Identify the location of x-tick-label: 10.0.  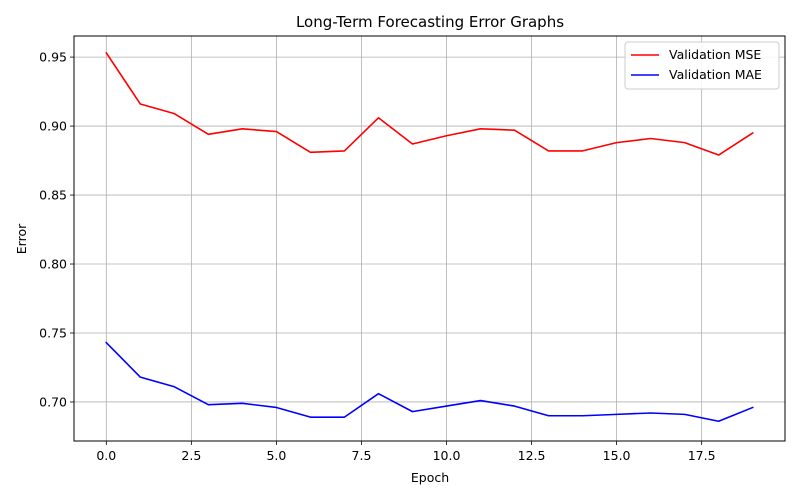
(447, 455).